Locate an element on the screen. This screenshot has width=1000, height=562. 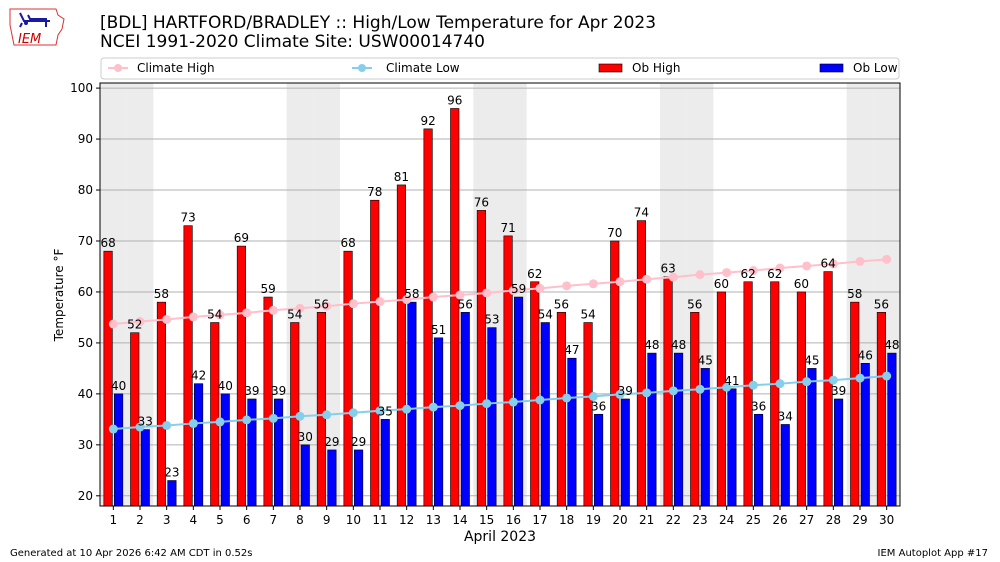
x-tick-label: 6 is located at coordinates (247, 520).